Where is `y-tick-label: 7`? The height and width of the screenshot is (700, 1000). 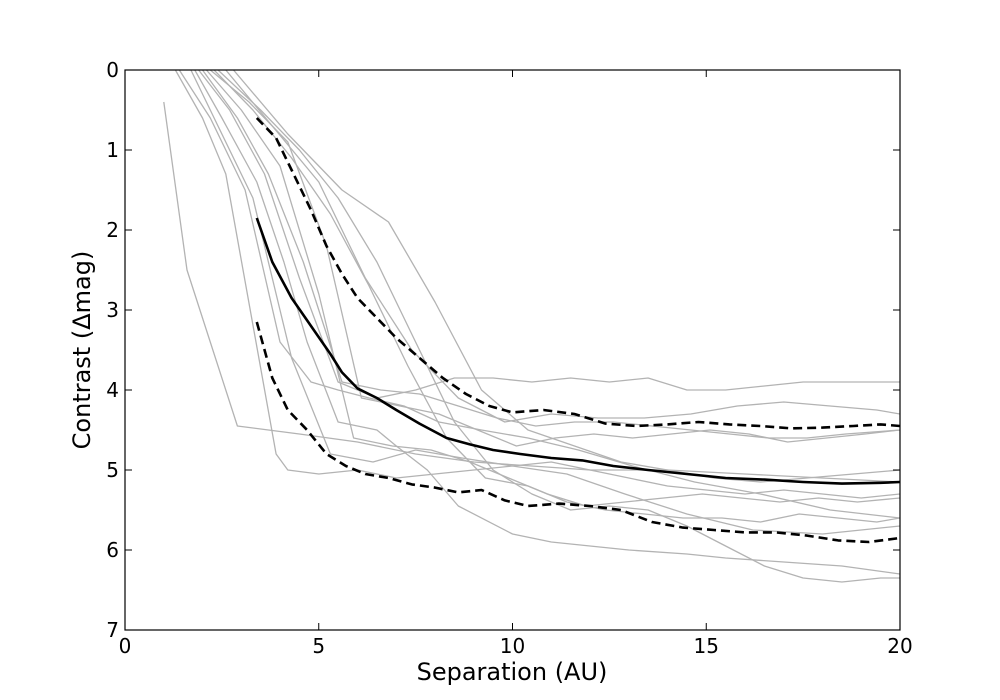
y-tick-label: 7 is located at coordinates (112, 630).